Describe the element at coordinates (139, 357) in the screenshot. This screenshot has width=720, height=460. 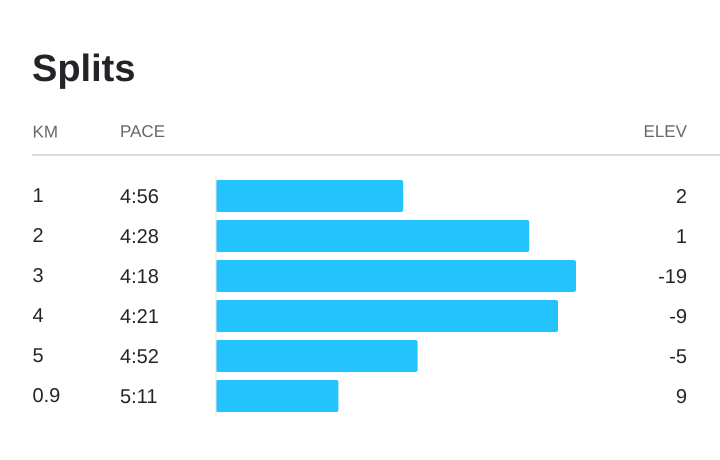
I see `text: 4:52` at that location.